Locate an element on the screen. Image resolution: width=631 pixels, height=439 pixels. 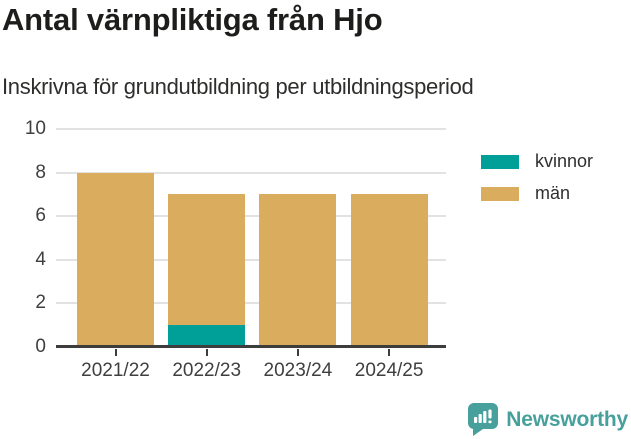
logo-text: Newsworthy is located at coordinates (567, 419).